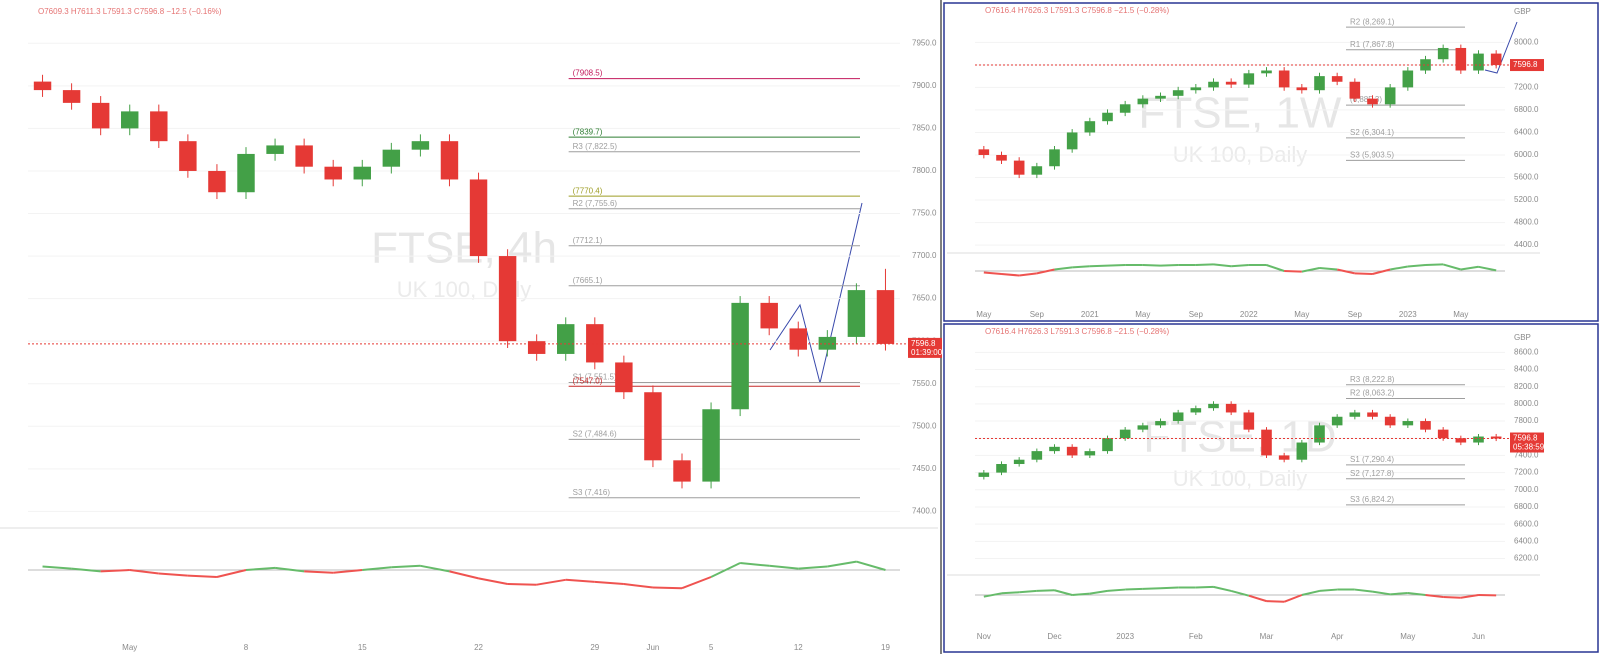  I want to click on y-tick-label: 7800.0, so click(924, 170).